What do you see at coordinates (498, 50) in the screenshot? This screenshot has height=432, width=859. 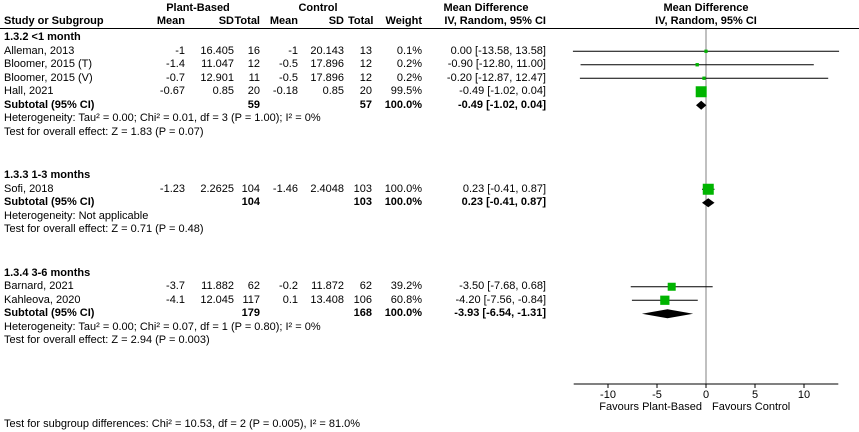 I see `study-ci-text: 0.00 [-13.58, 13.58]` at bounding box center [498, 50].